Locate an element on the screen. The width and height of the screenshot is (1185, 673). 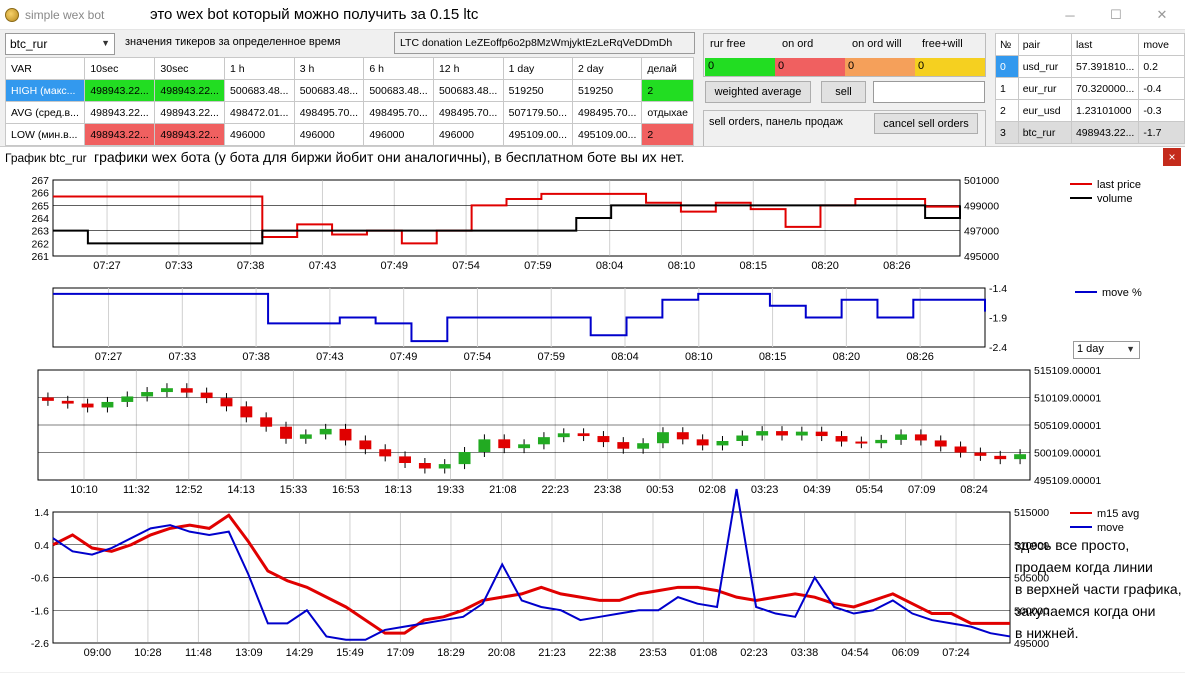
pair-select: btc_rur ▼ is located at coordinates (60, 44).